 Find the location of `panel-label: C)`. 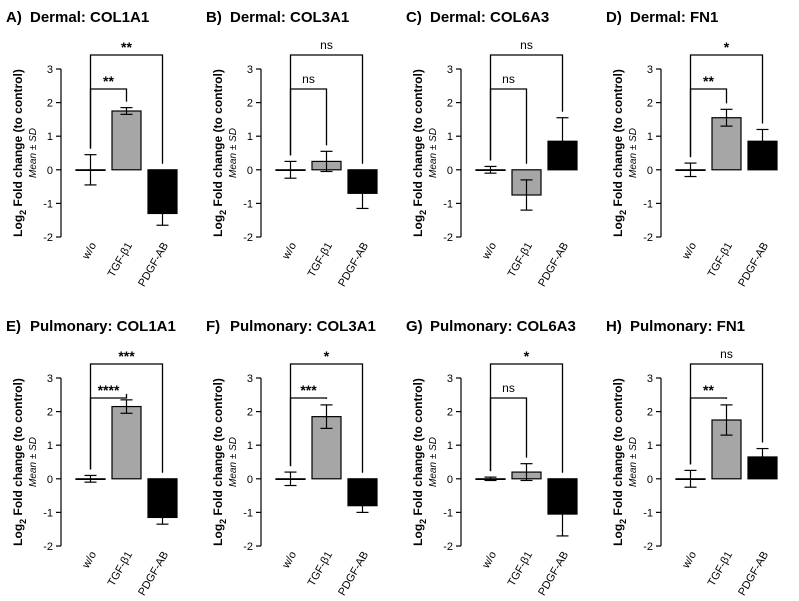

panel-label: C) is located at coordinates (414, 17).